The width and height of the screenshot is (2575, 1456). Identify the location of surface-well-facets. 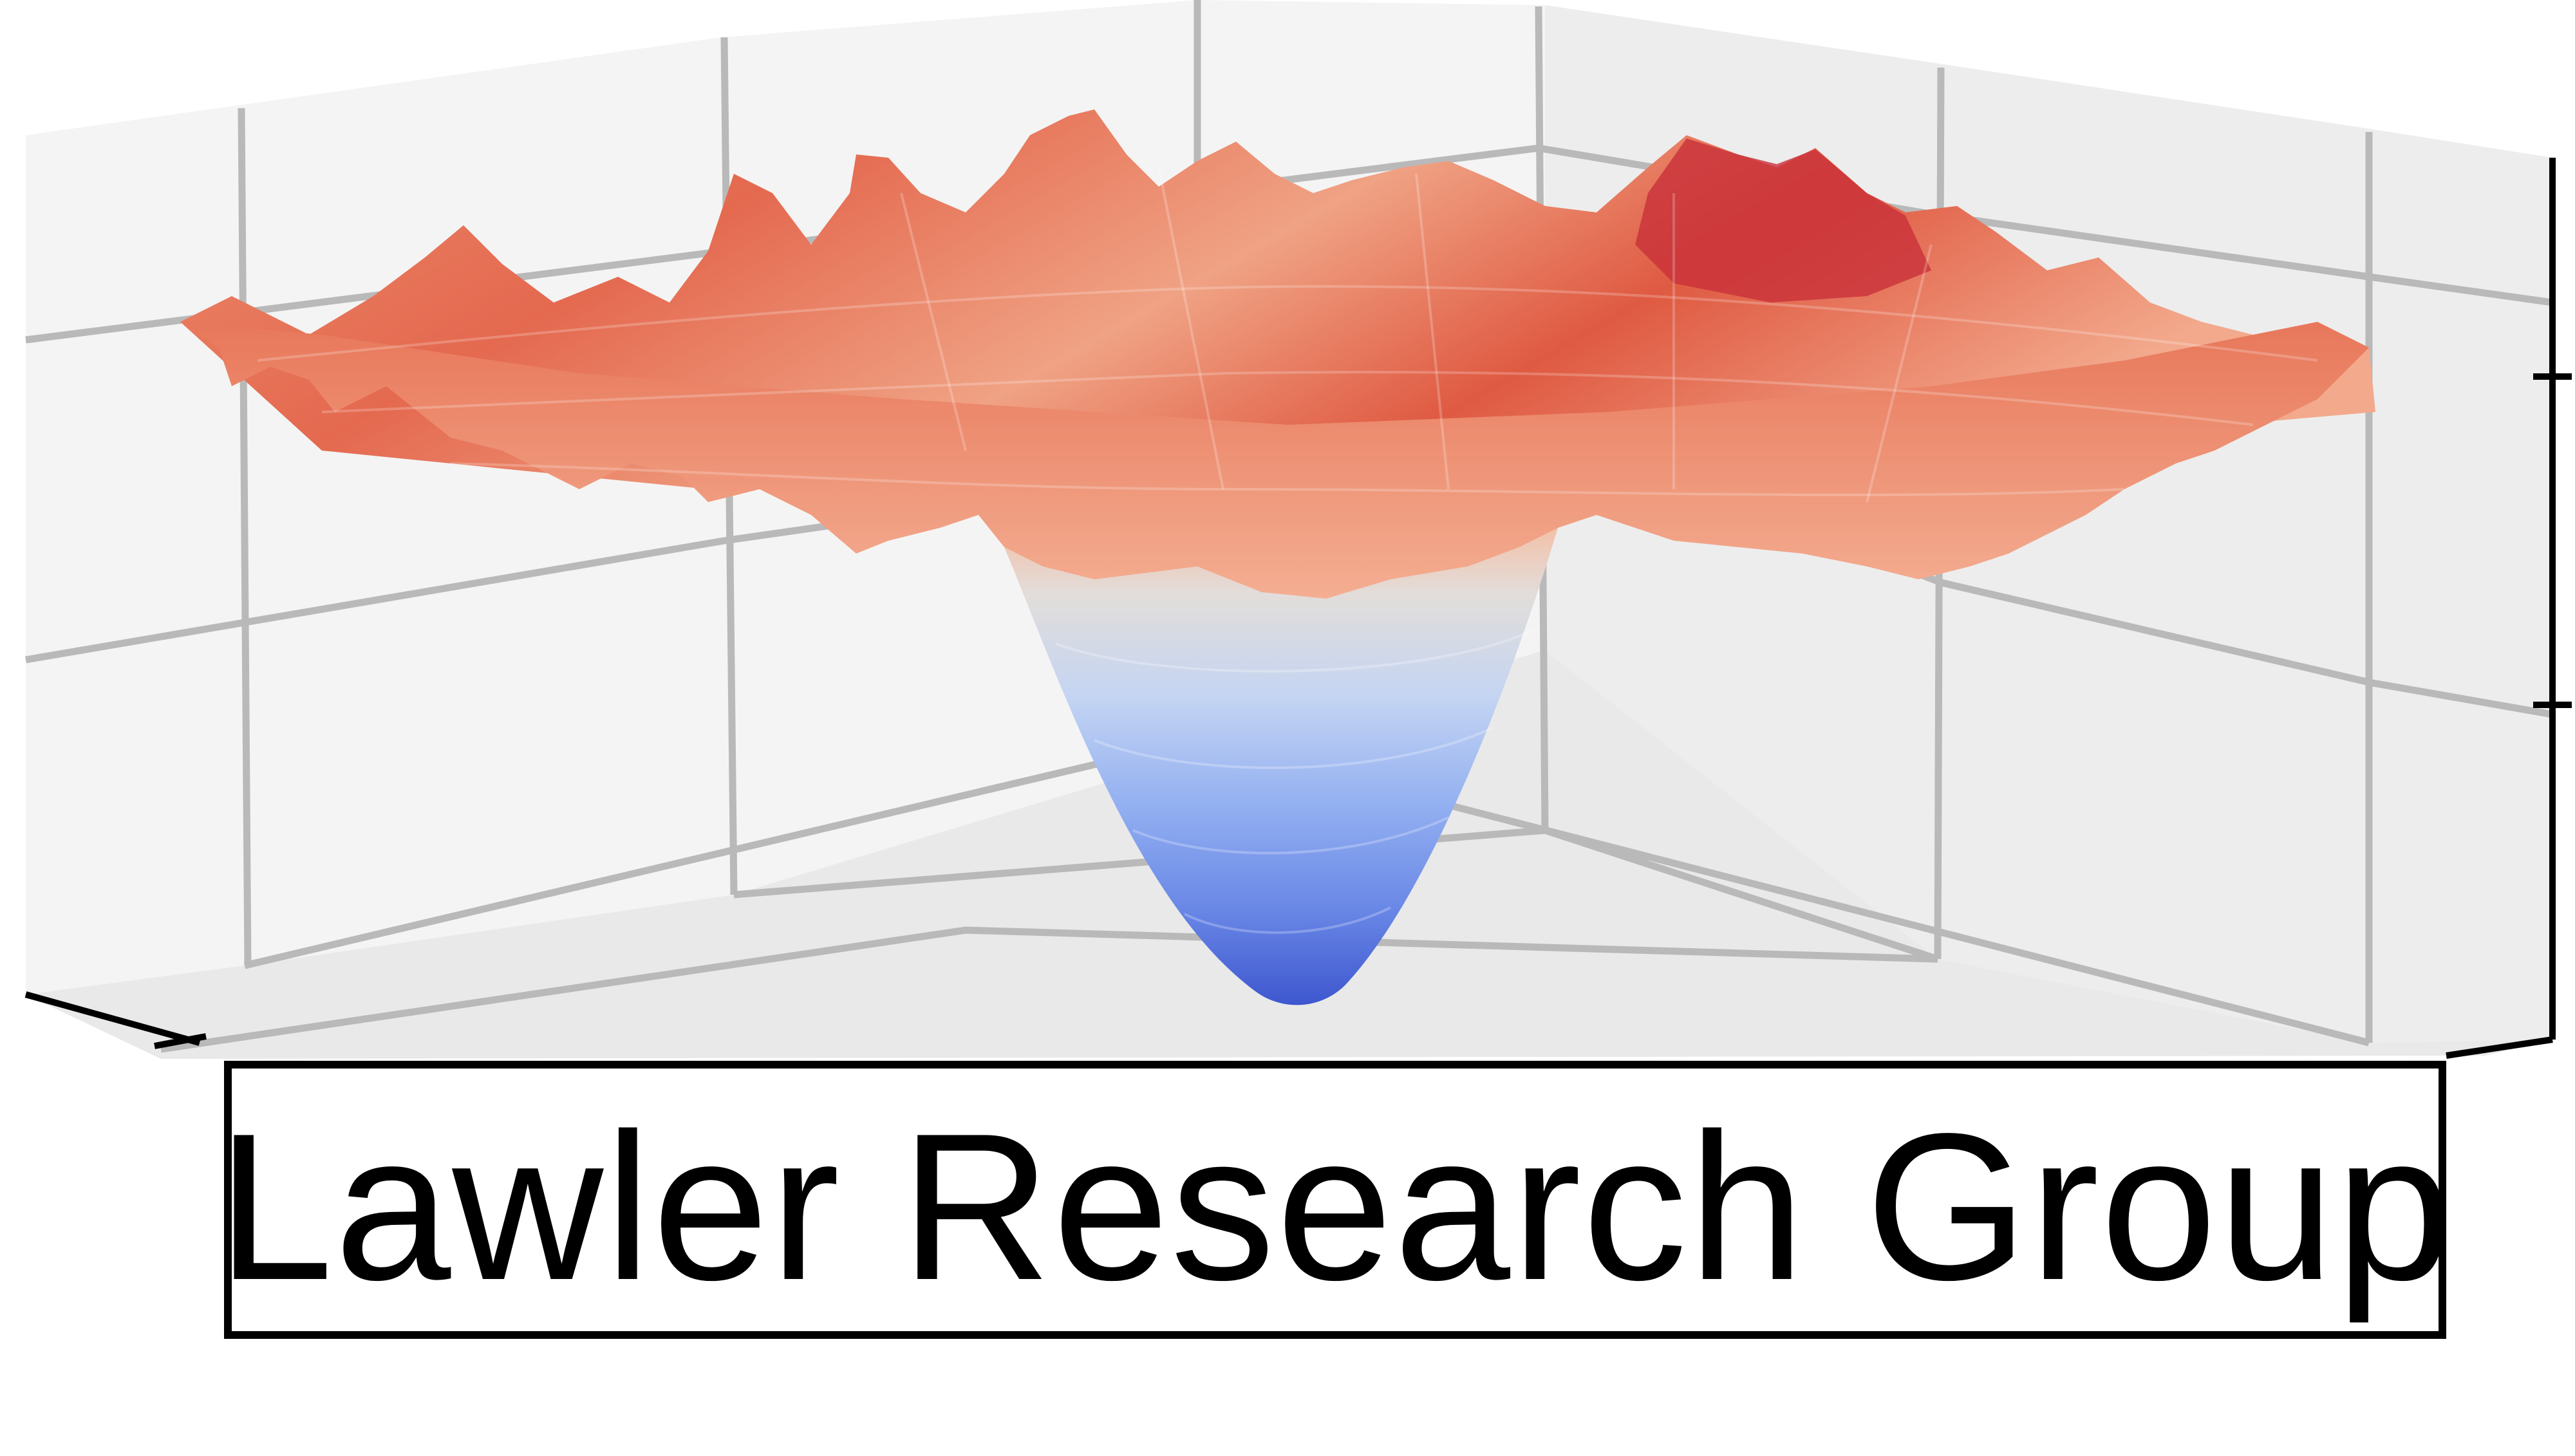
(1294, 782).